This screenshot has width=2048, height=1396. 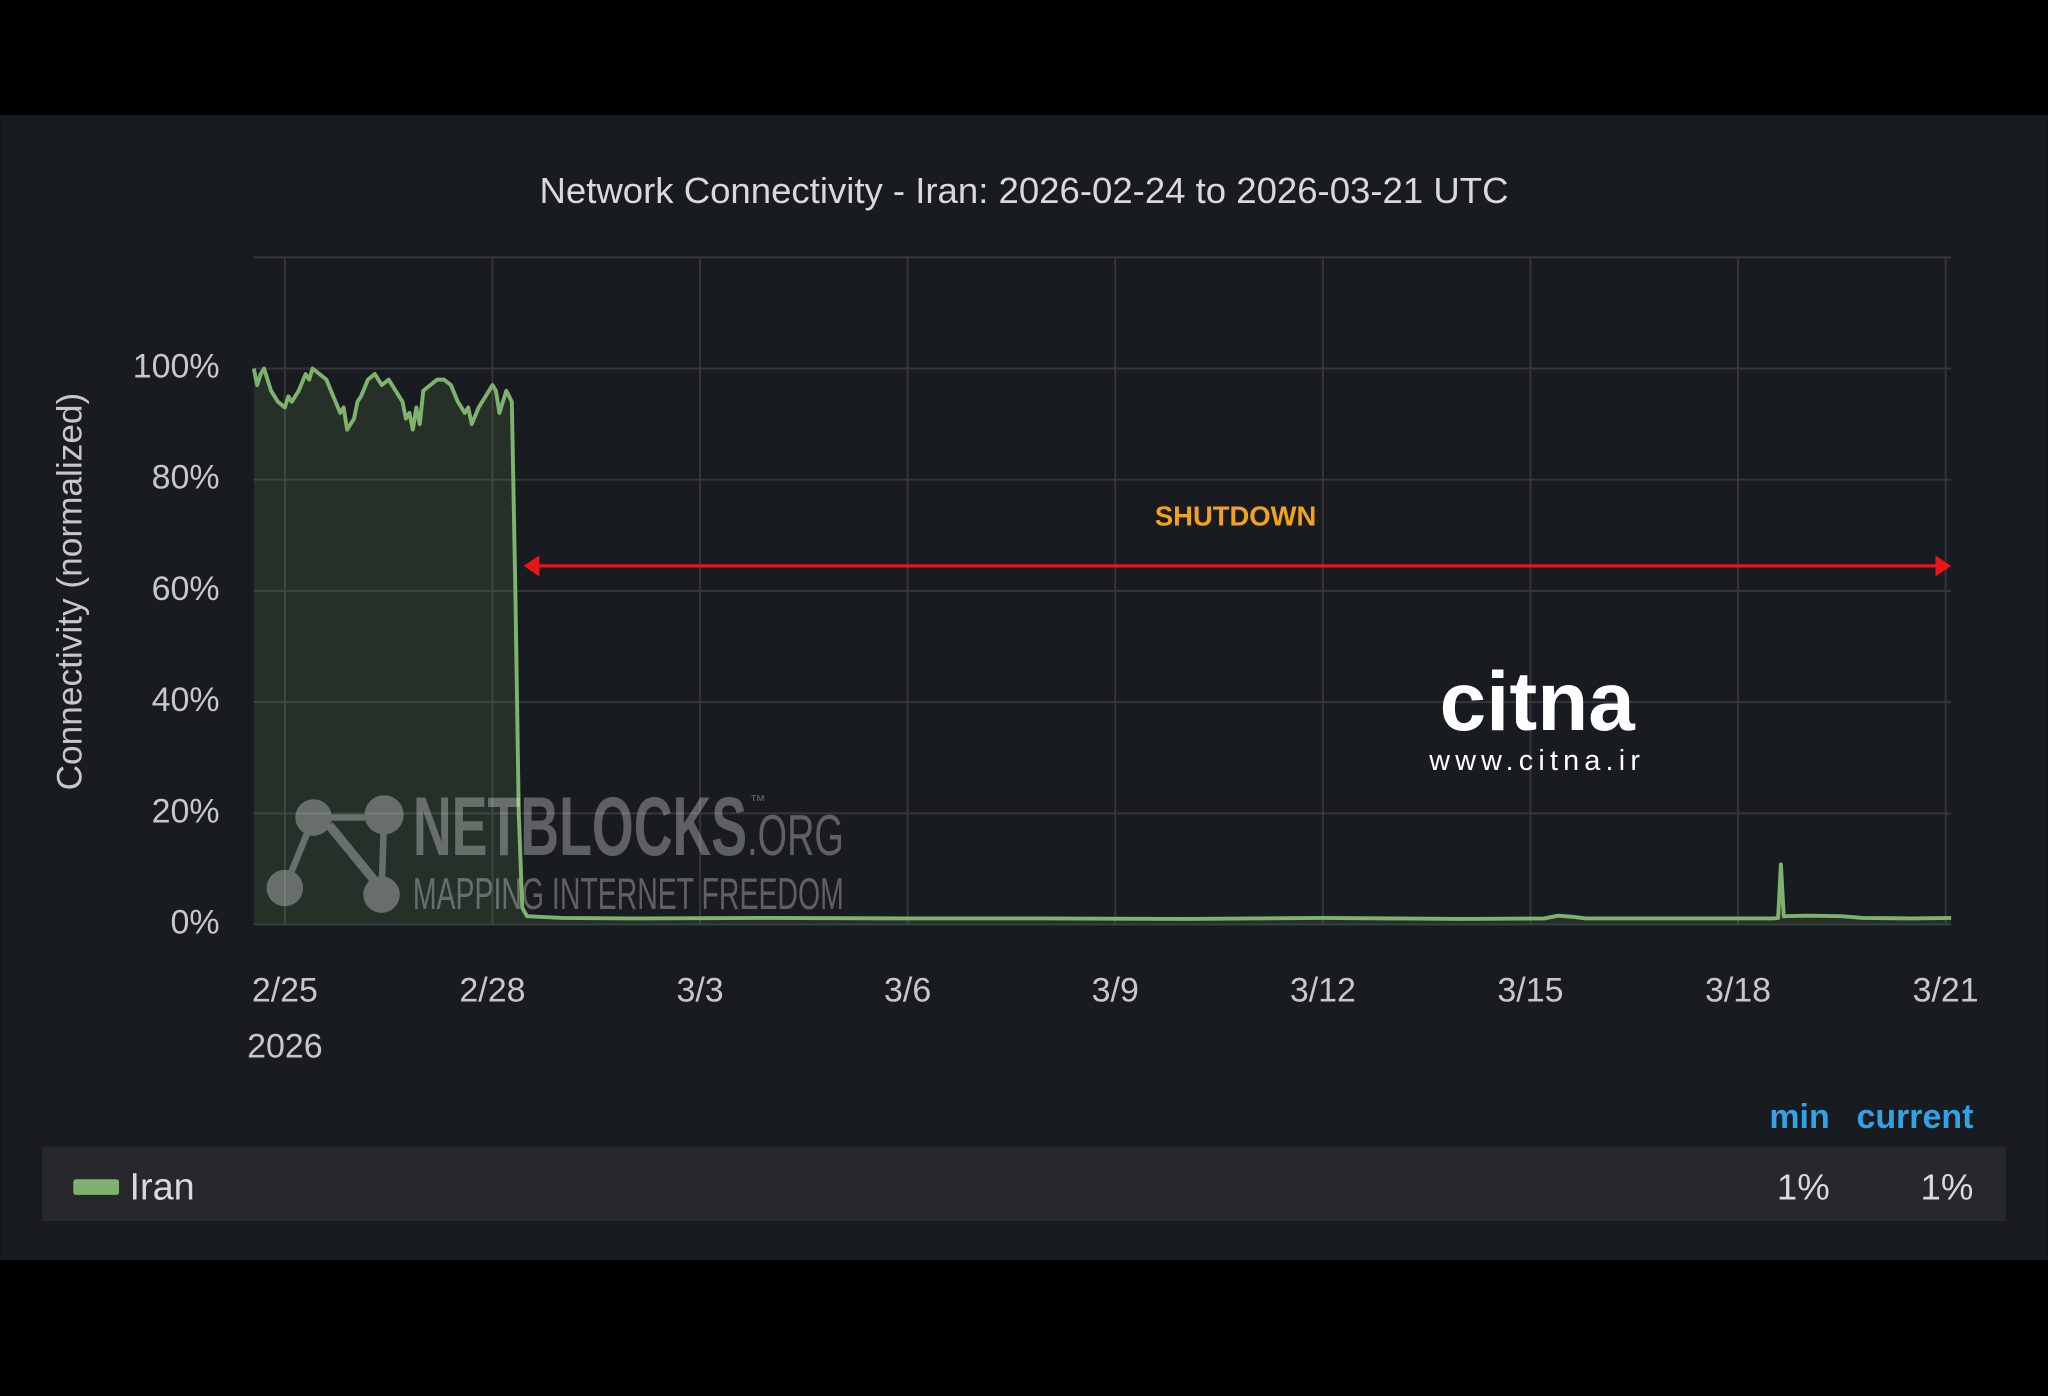 I want to click on citna-logo: citna, so click(x=1538, y=701).